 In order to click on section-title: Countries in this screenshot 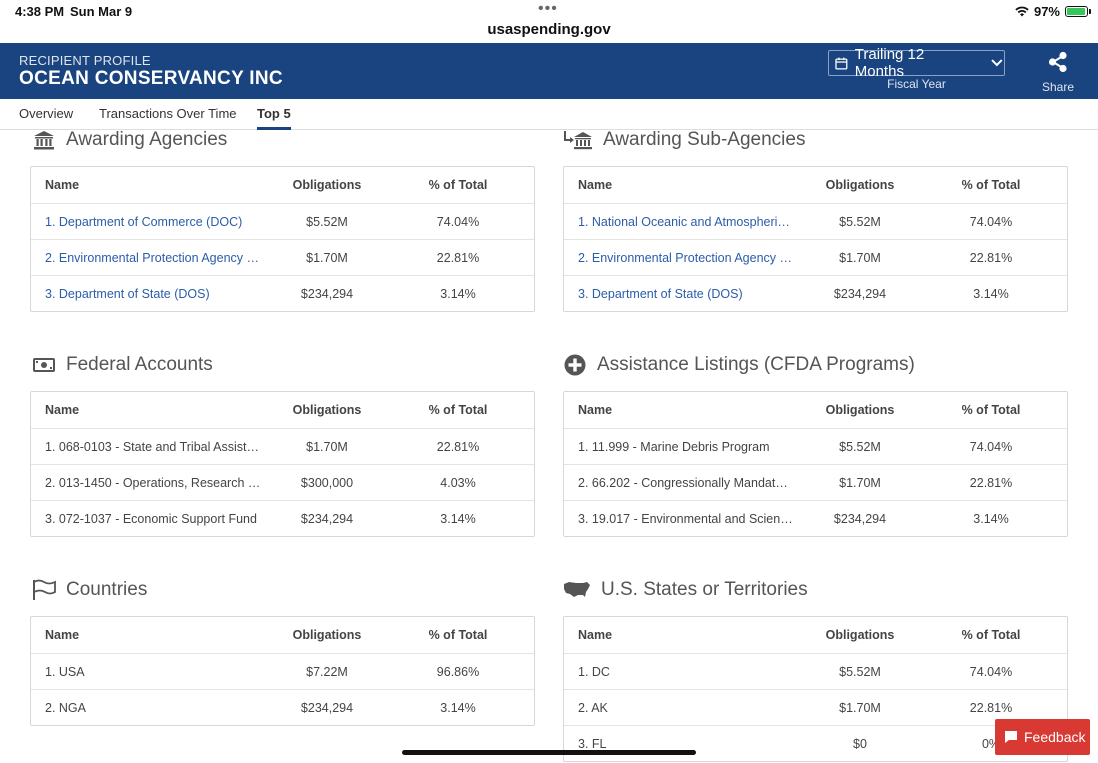, I will do `click(107, 589)`.